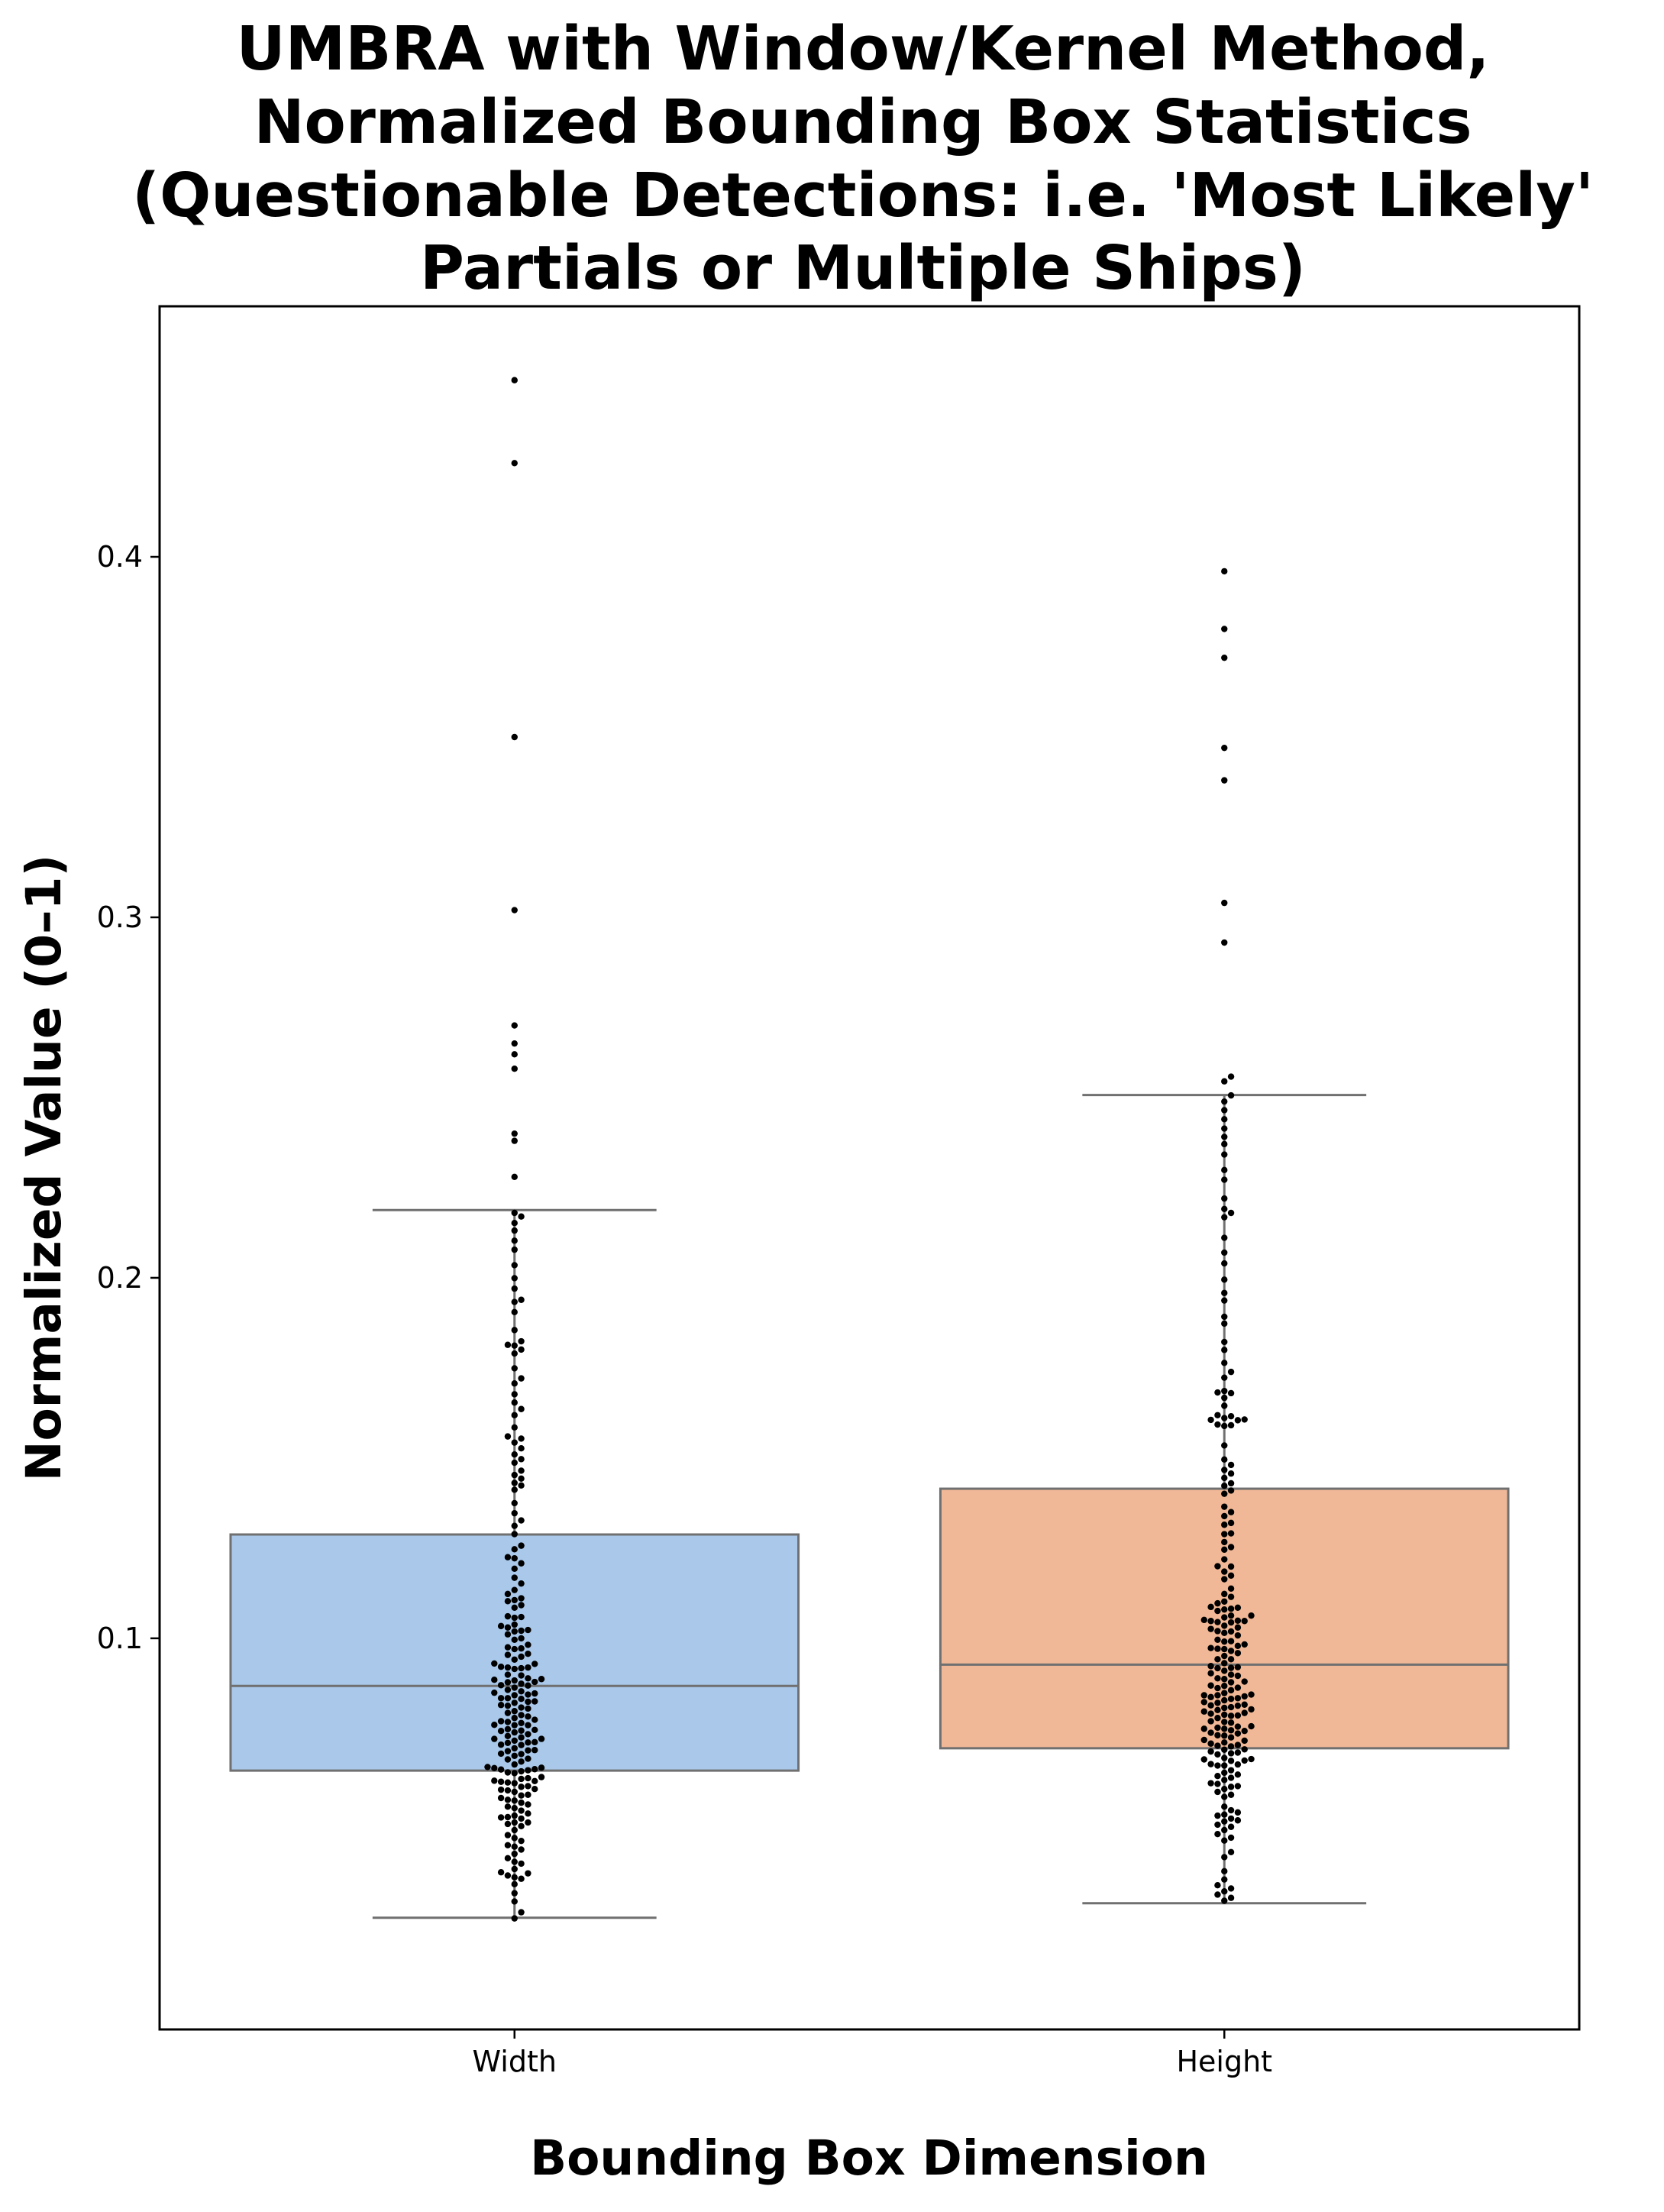 The height and width of the screenshot is (2212, 1664). I want to click on x-tick-label-height: Height, so click(1224, 2061).